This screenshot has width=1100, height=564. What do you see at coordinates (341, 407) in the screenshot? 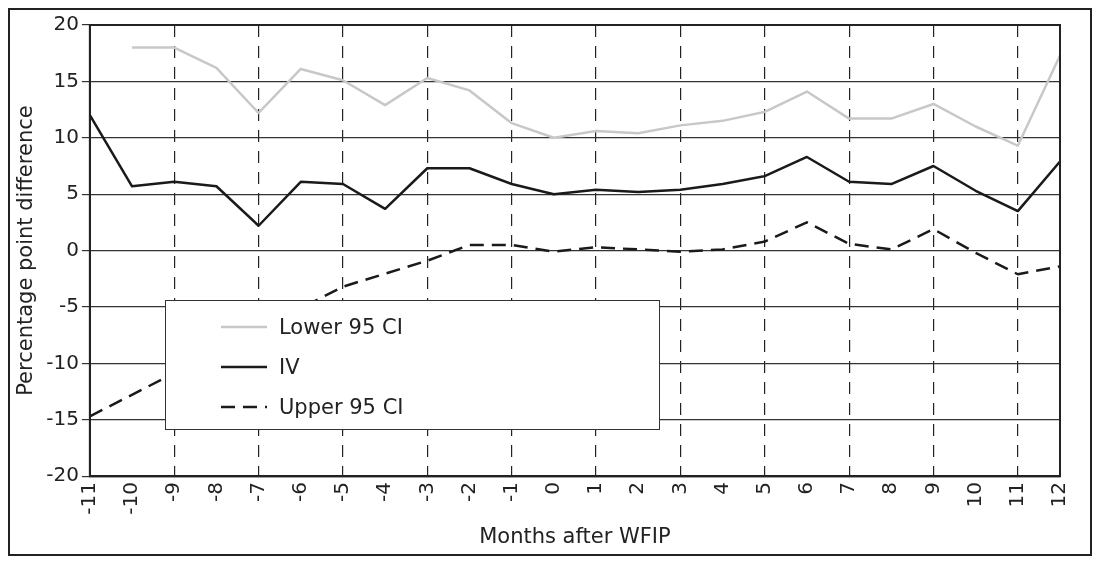
I see `legend-label: Upper 95 CI` at bounding box center [341, 407].